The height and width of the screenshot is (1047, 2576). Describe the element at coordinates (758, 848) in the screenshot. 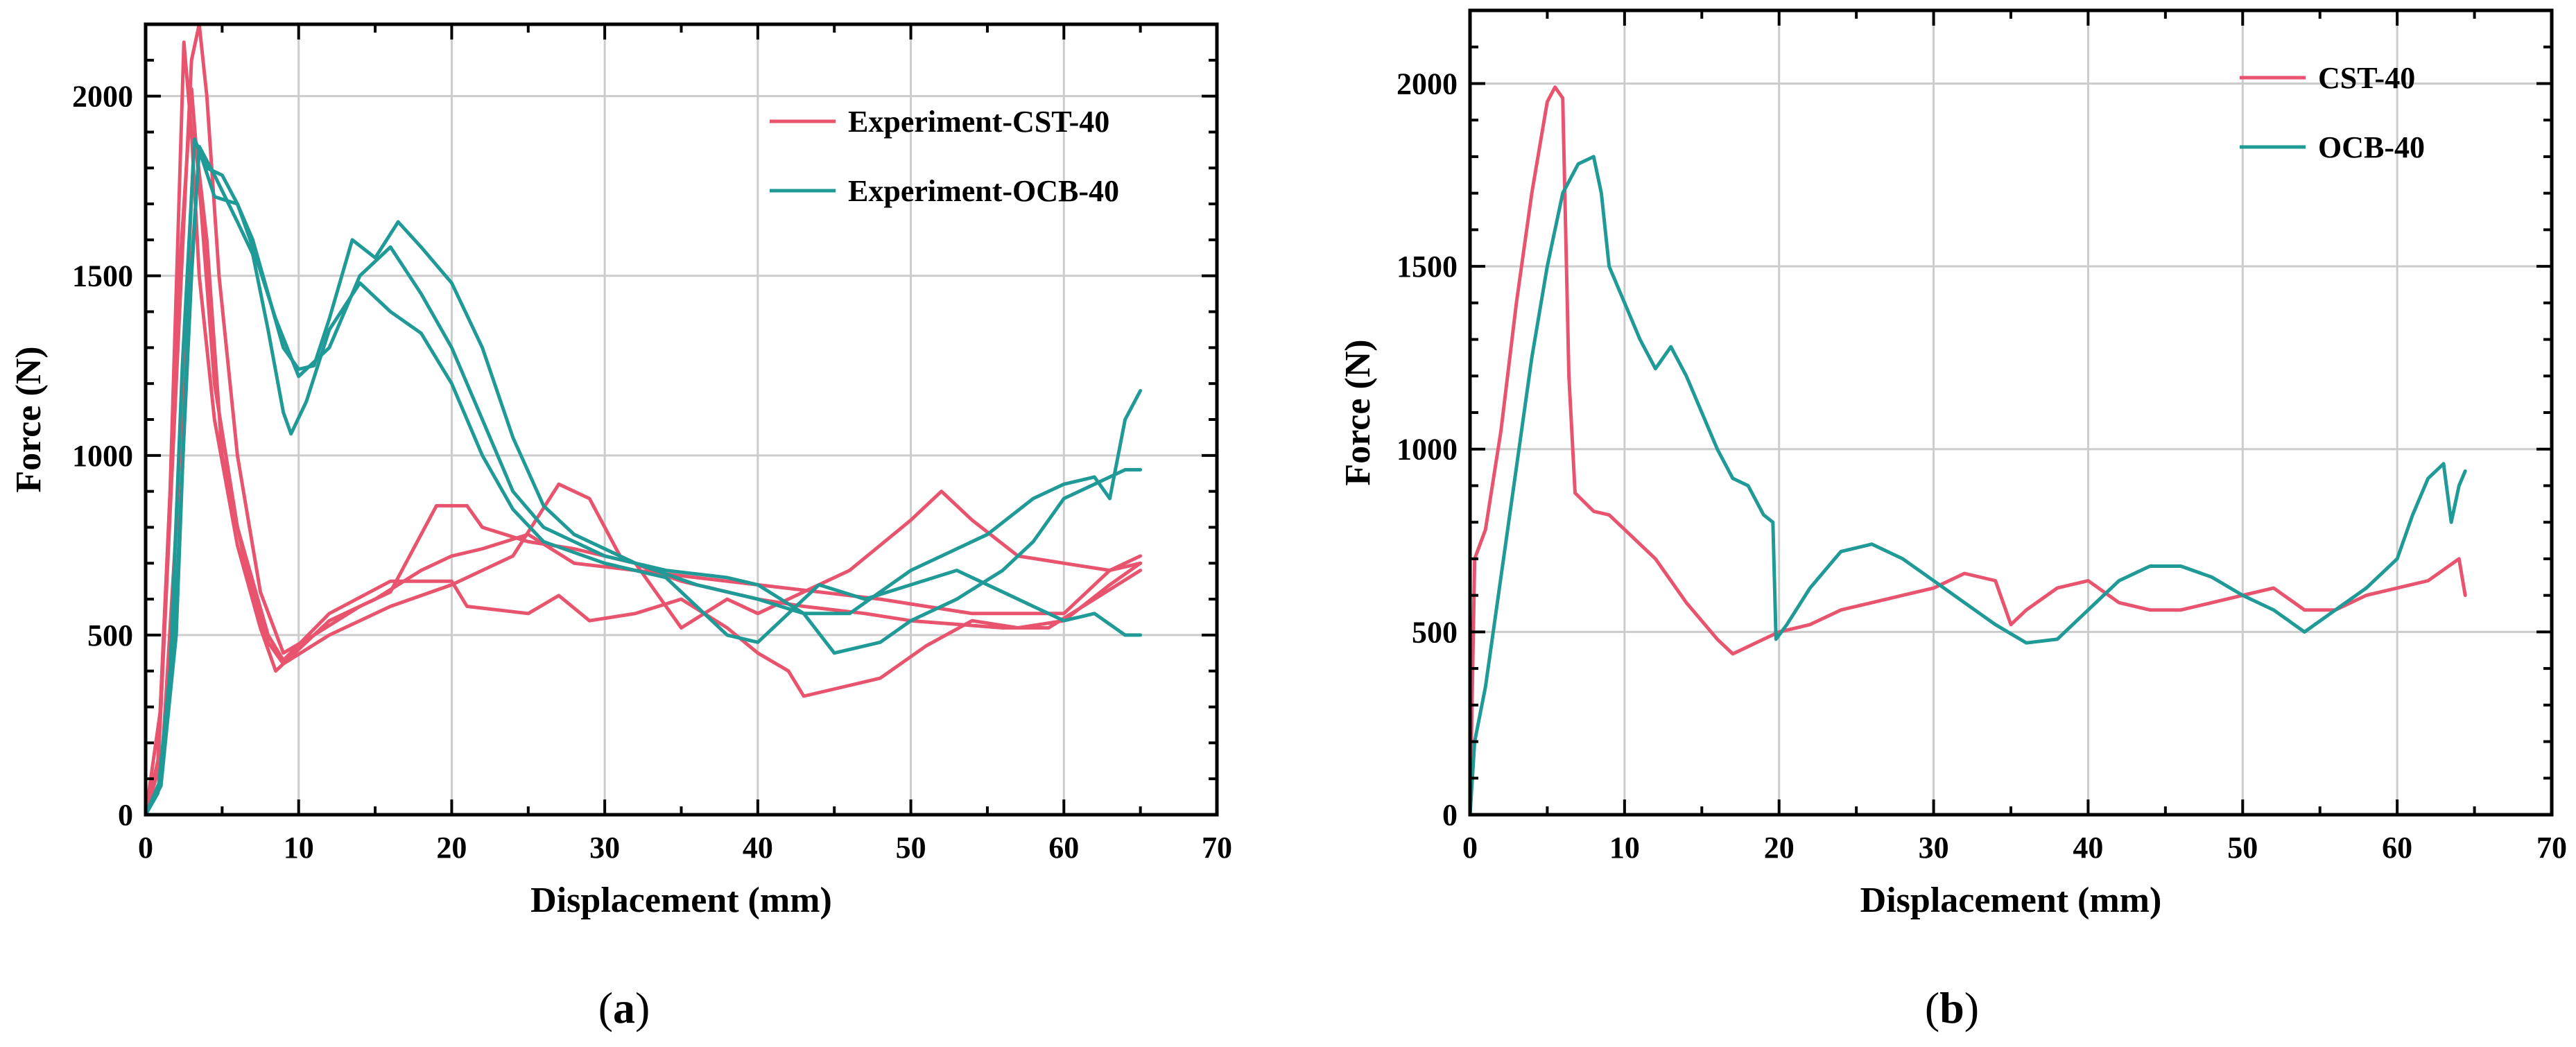

I see `charta-xtick-label-40: 40` at that location.